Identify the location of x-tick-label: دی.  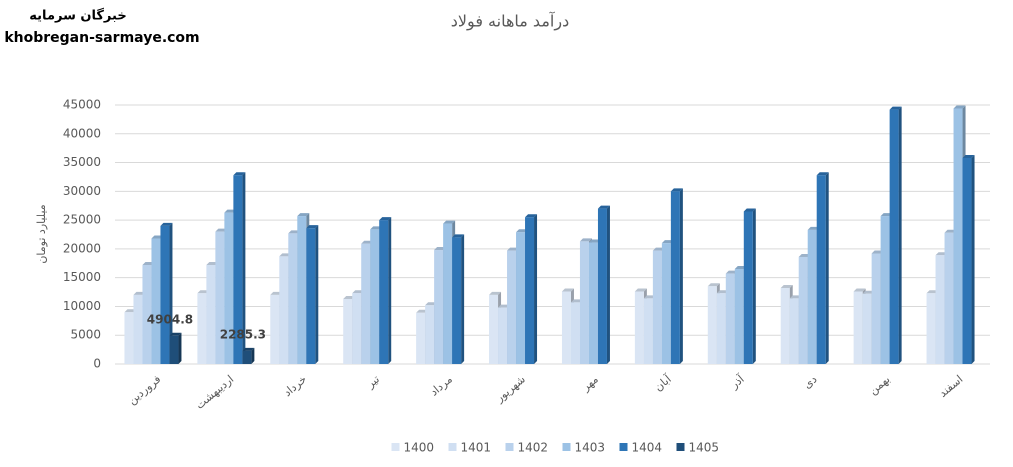
(810, 382).